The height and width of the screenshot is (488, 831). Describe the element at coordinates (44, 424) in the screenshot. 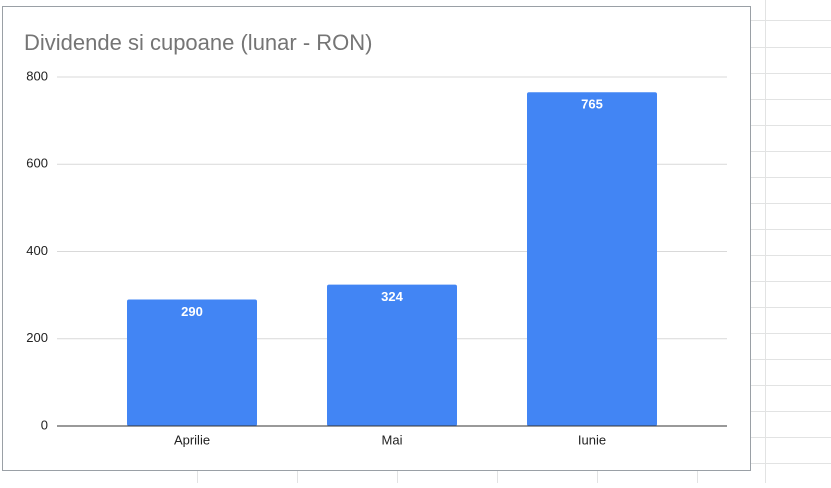

I see `y-tick-label: 0` at that location.